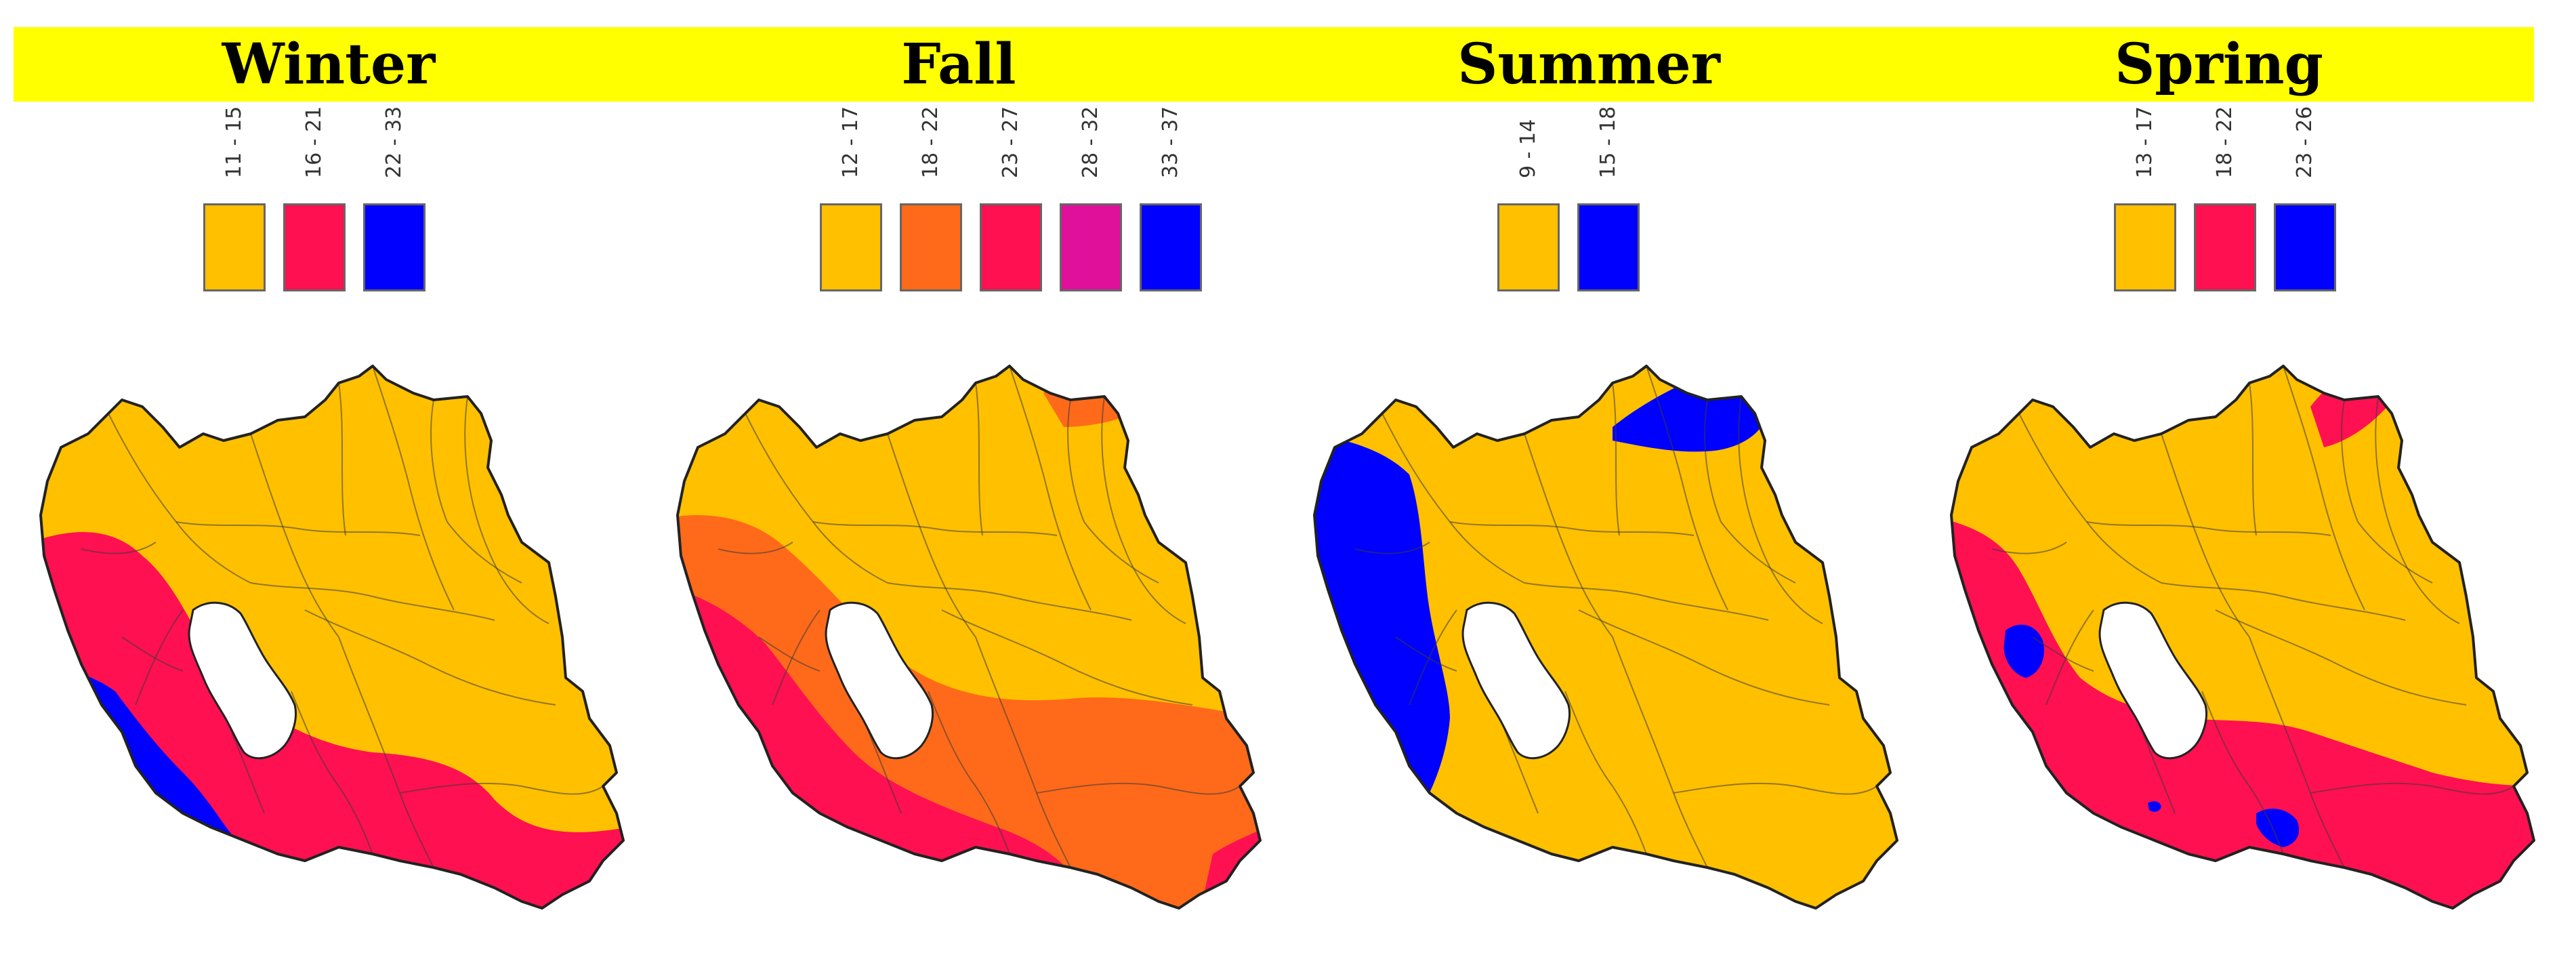  What do you see at coordinates (851, 142) in the screenshot?
I see `legend-label: 12 - 17` at bounding box center [851, 142].